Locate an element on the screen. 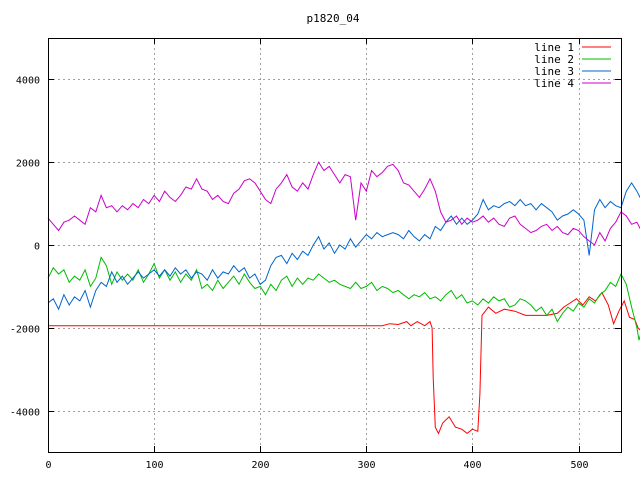 The height and width of the screenshot is (480, 640). x-tick-label: 300 is located at coordinates (366, 465).